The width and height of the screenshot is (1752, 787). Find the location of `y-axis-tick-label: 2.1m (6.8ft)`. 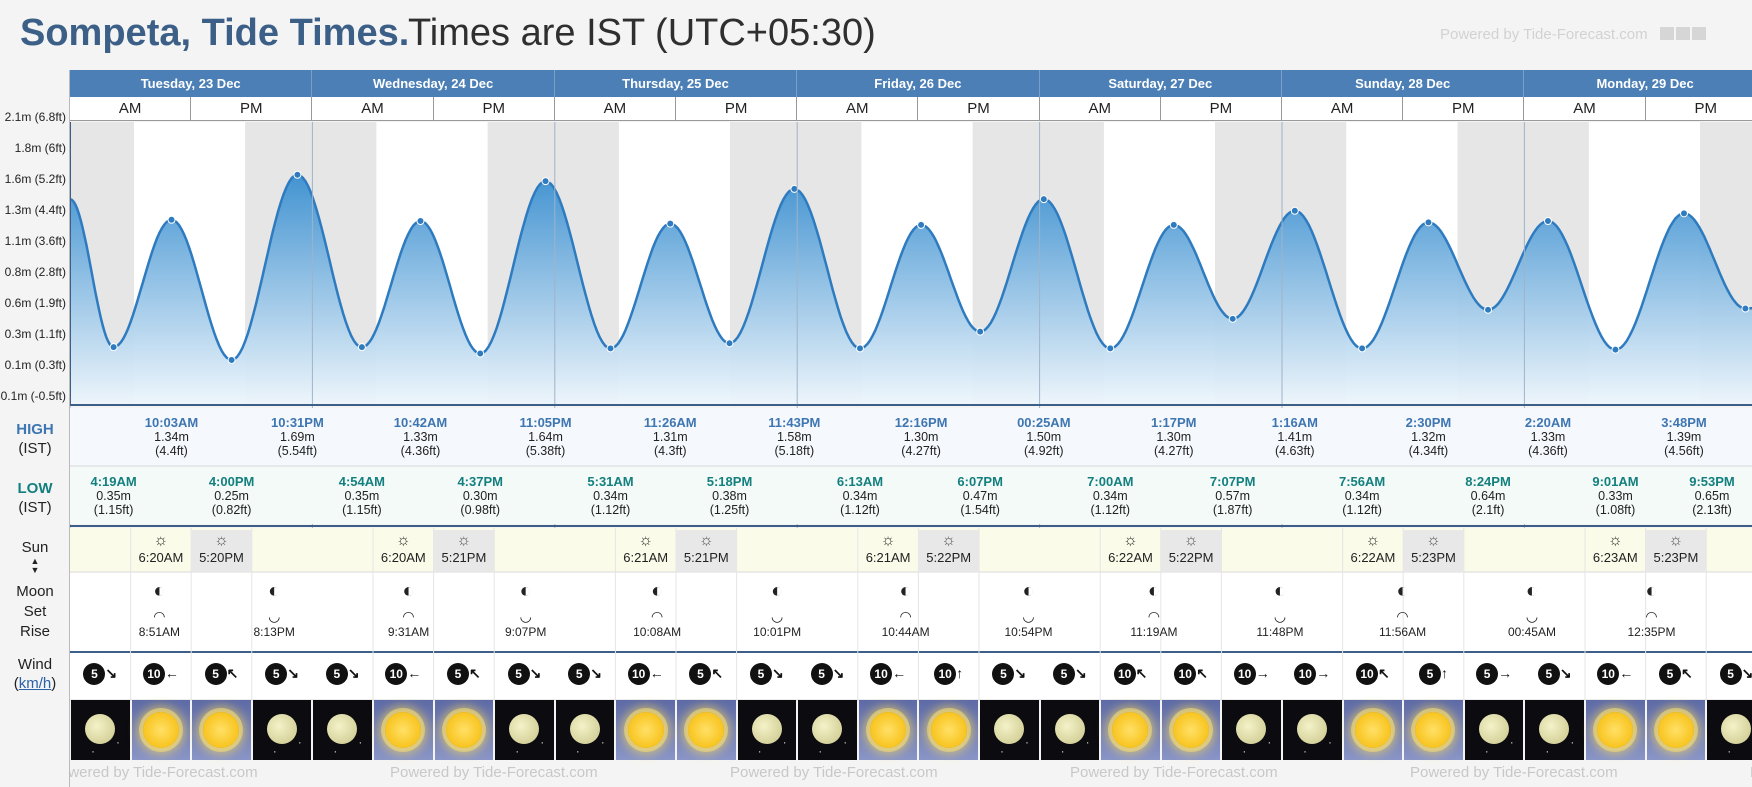

y-axis-tick-label: 2.1m (6.8ft) is located at coordinates (35, 117).